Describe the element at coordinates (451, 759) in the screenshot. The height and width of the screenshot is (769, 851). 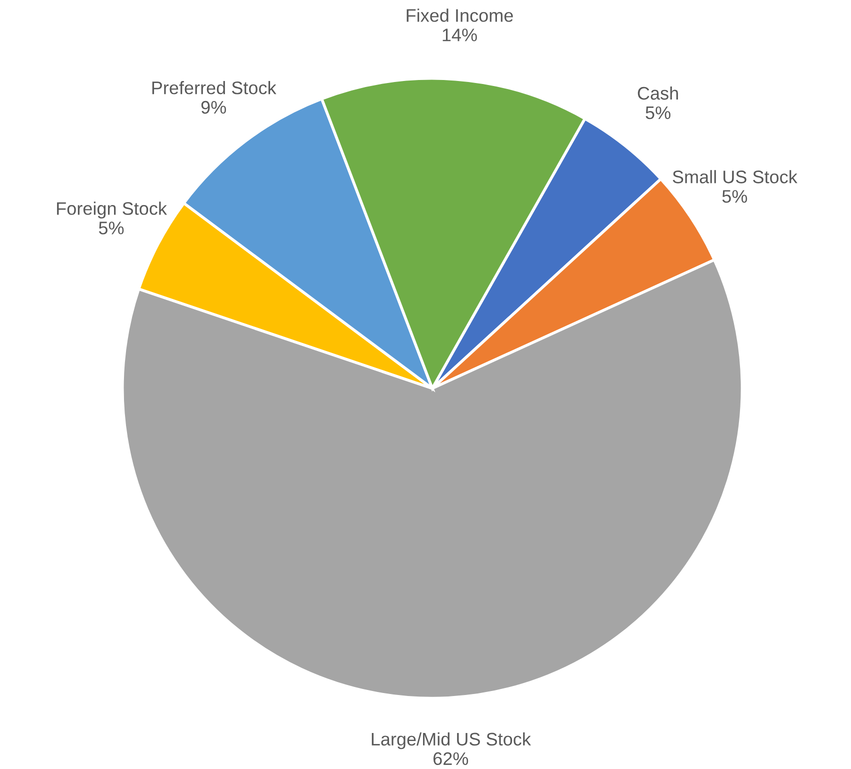
I see `data-label: 62%` at that location.